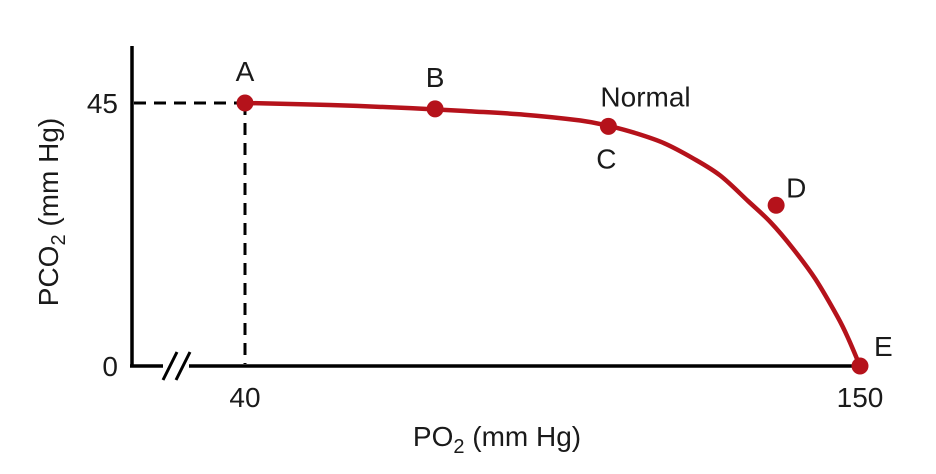 The width and height of the screenshot is (936, 474). What do you see at coordinates (796, 187) in the screenshot?
I see `point-label-d: D` at bounding box center [796, 187].